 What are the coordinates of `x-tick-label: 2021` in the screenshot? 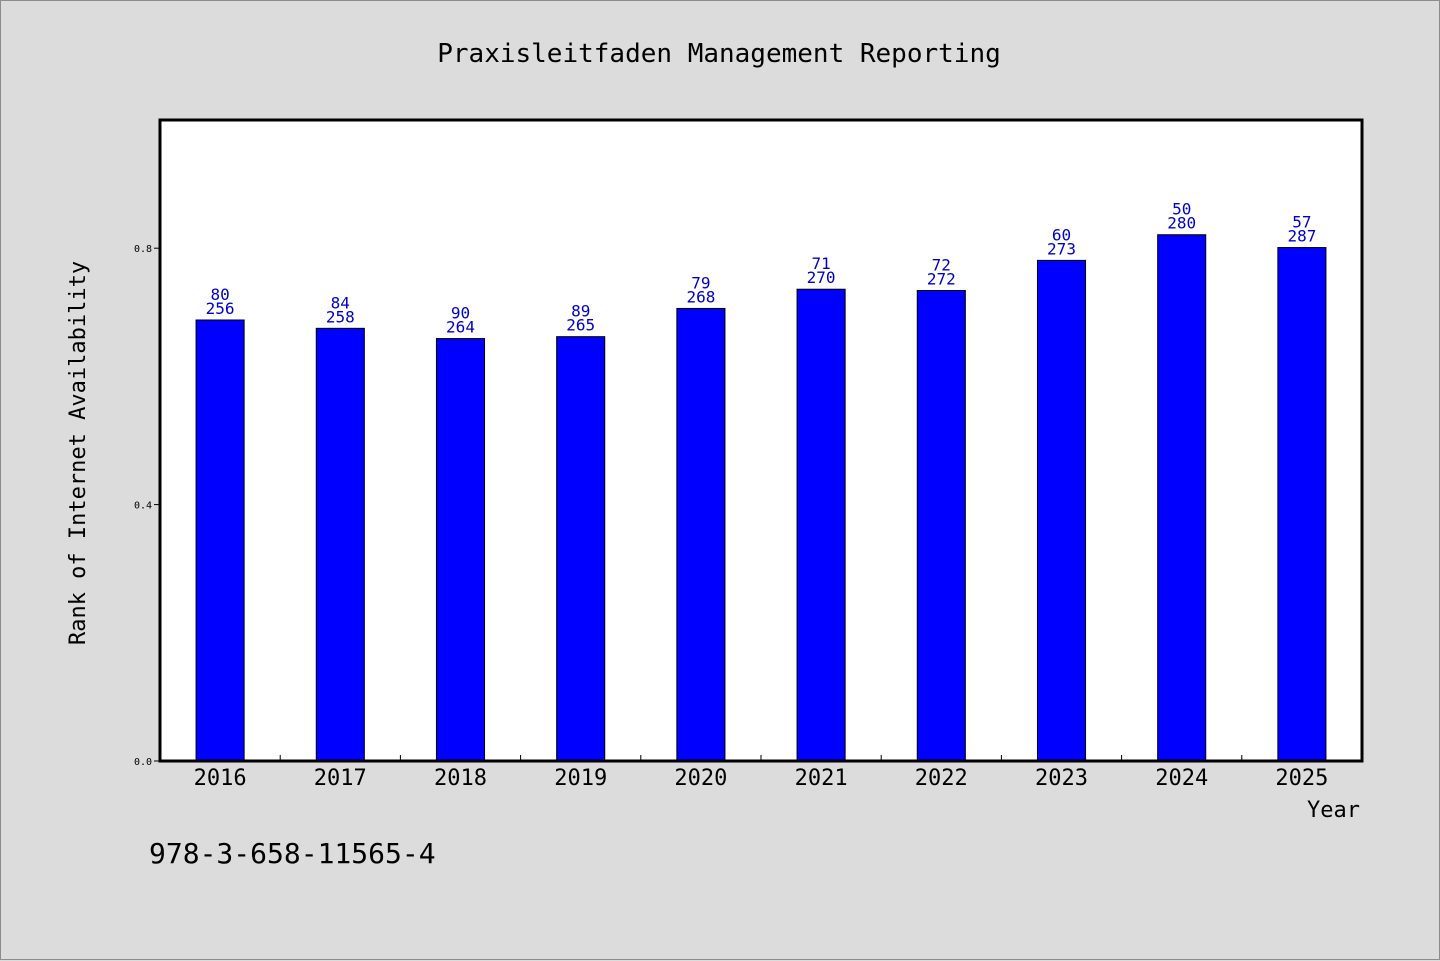 It's located at (821, 778).